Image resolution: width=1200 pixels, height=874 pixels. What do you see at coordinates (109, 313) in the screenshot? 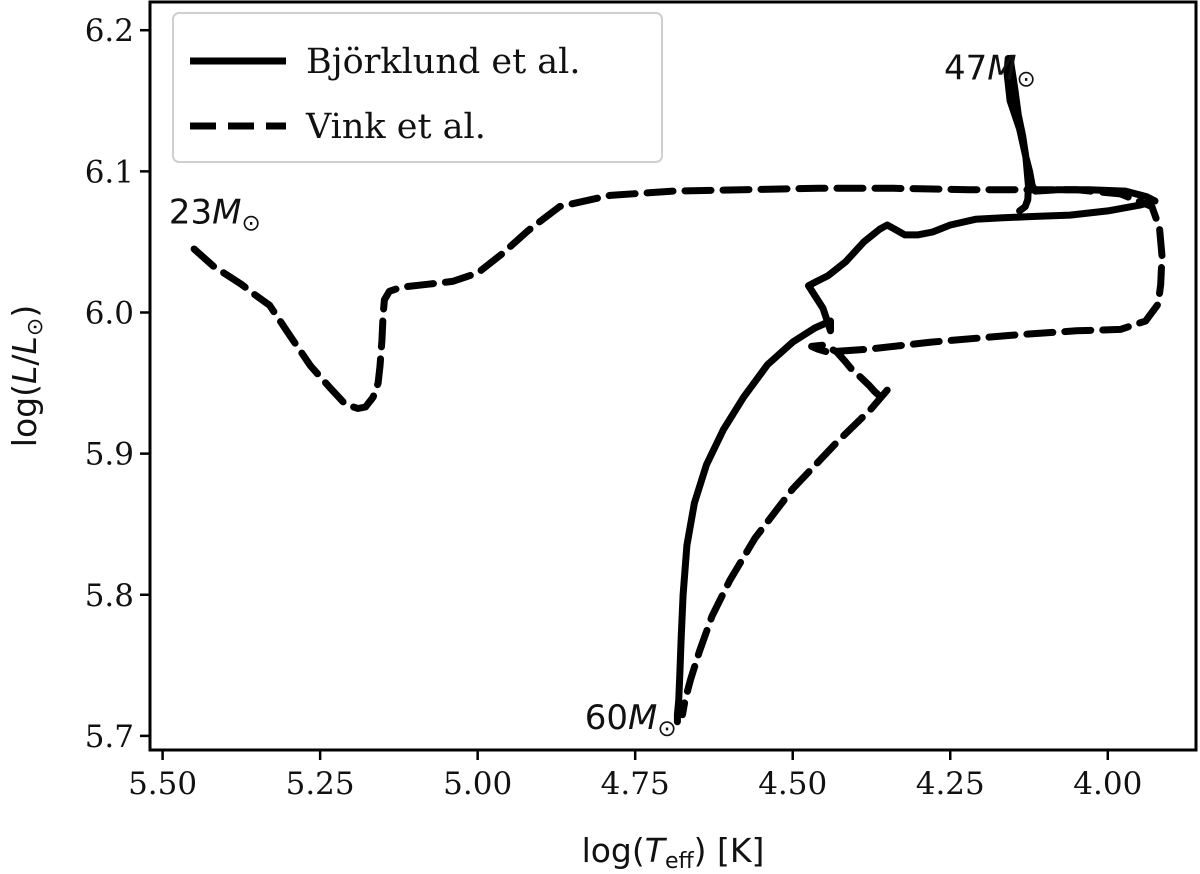
I see `y-tick-label: 6.0` at bounding box center [109, 313].